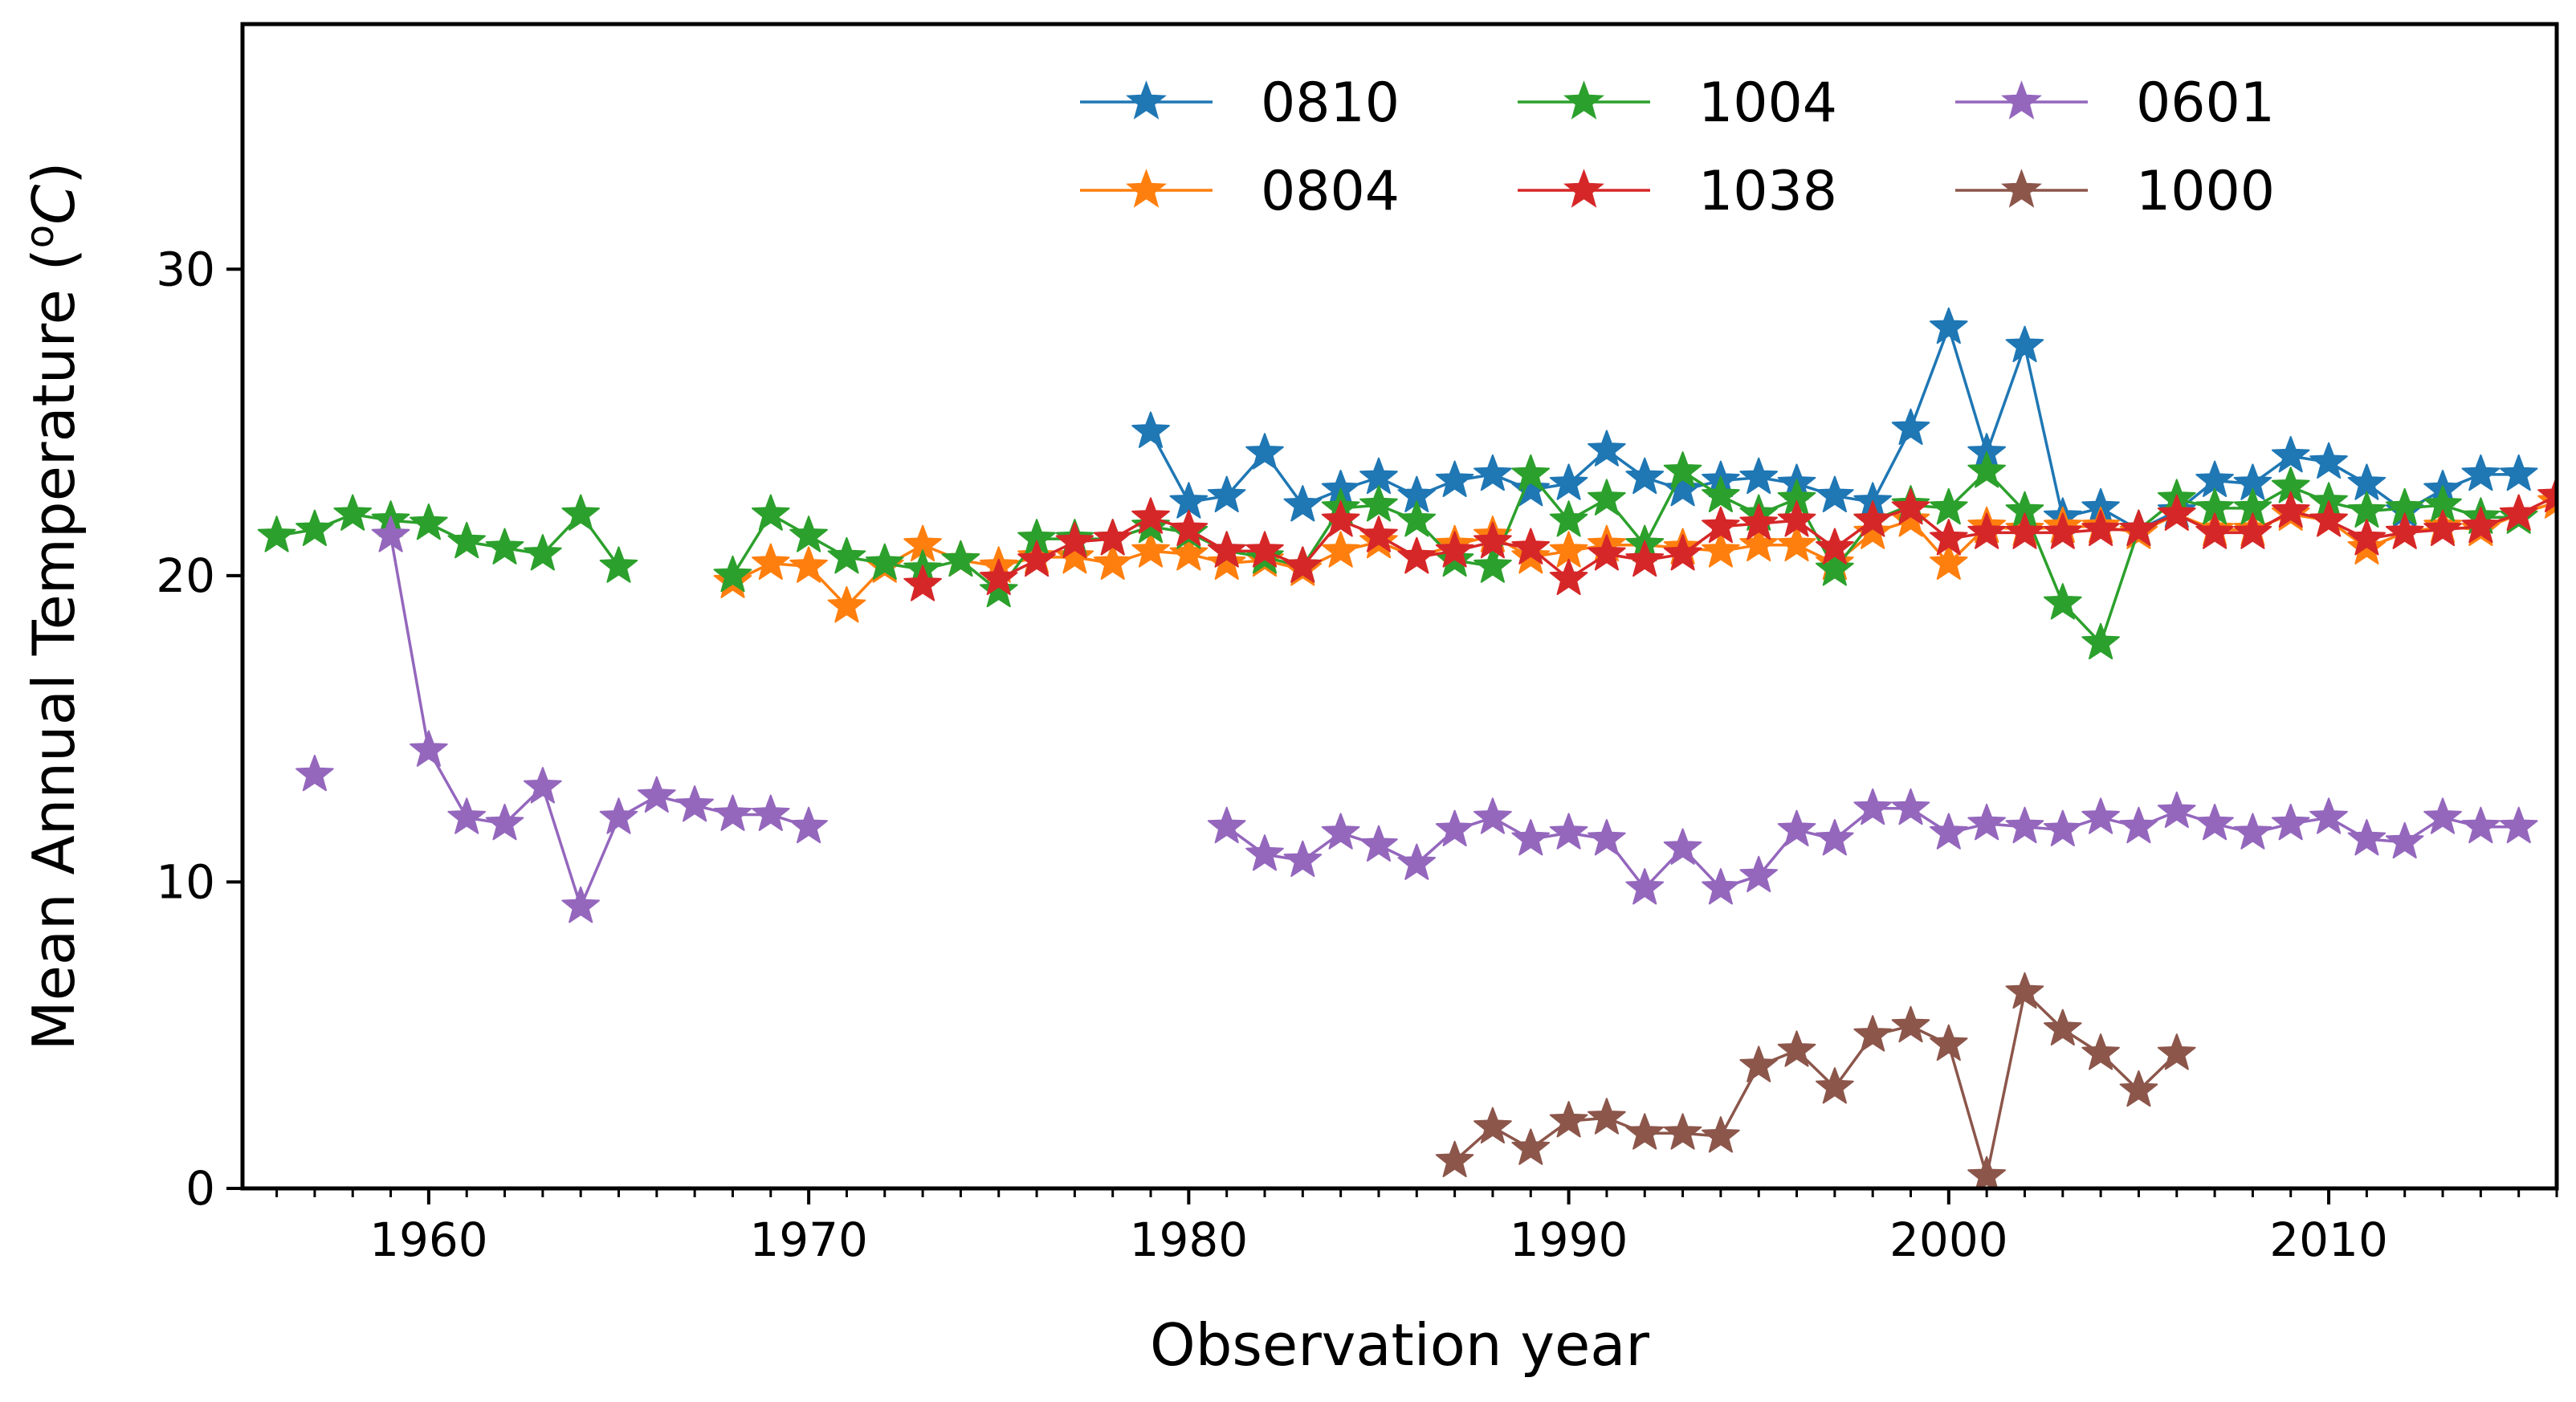 The width and height of the screenshot is (2576, 1402). Describe the element at coordinates (1399, 1345) in the screenshot. I see `x-axis-title: Observation year` at that location.